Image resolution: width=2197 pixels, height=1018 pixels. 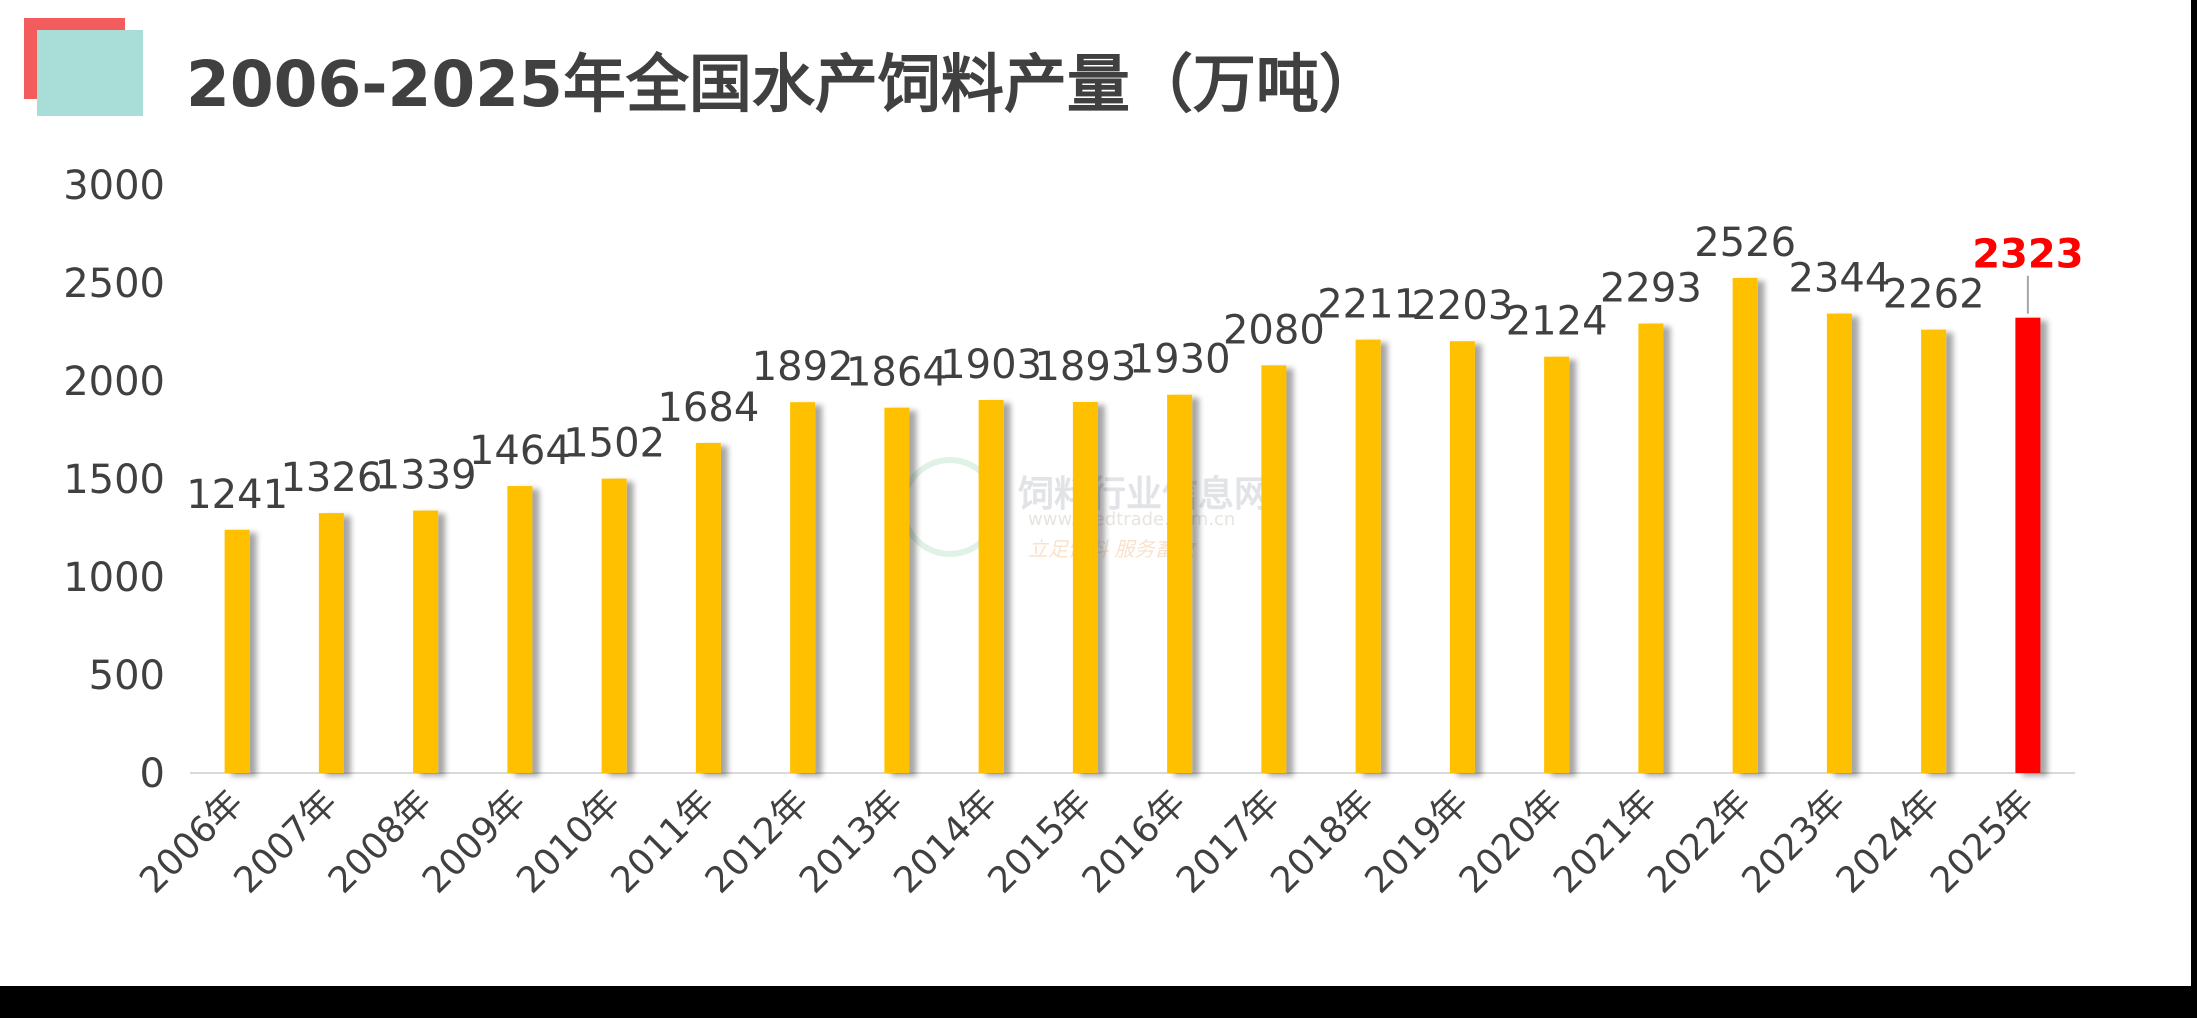 I want to click on data-label: 2526, so click(x=1745, y=243).